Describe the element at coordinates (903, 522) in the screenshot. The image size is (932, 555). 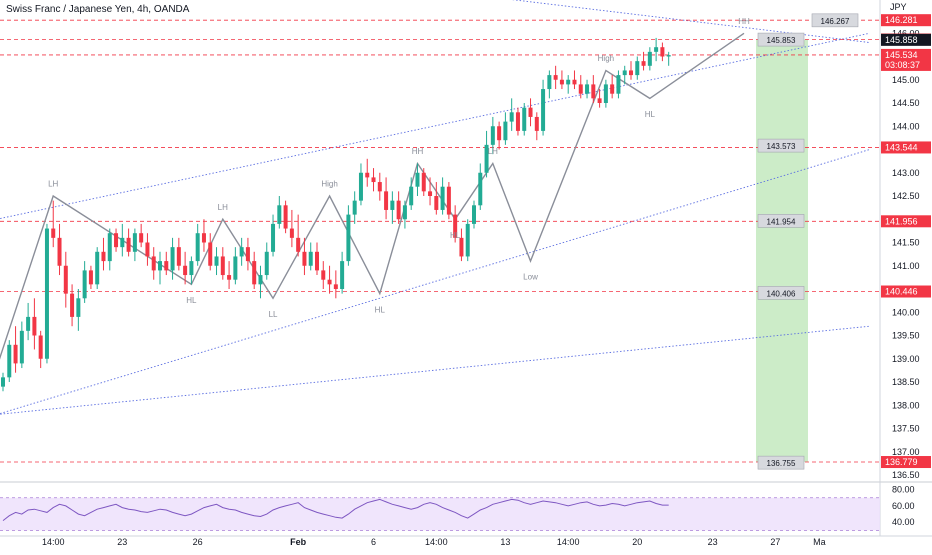
I see `rsi-tick-label: 40.00` at that location.